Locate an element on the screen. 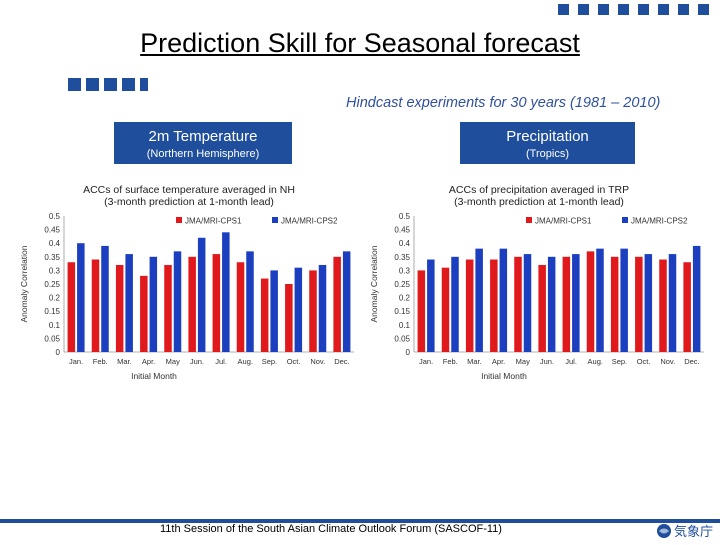 Image resolution: width=720 pixels, height=545 pixels. jma-logo-text: 気象庁 is located at coordinates (693, 531).